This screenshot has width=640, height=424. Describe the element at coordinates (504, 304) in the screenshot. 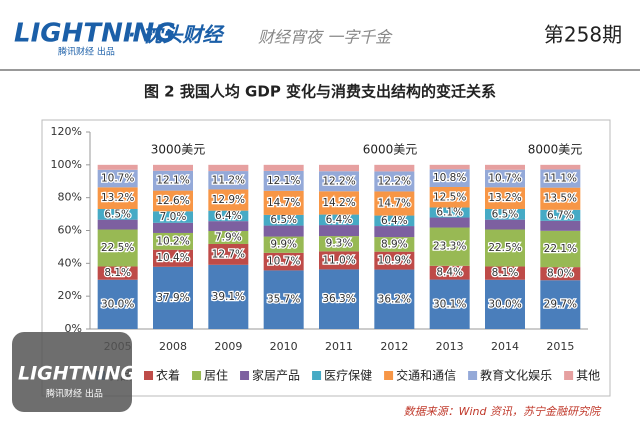

I see `data-label: 30.0%` at that location.